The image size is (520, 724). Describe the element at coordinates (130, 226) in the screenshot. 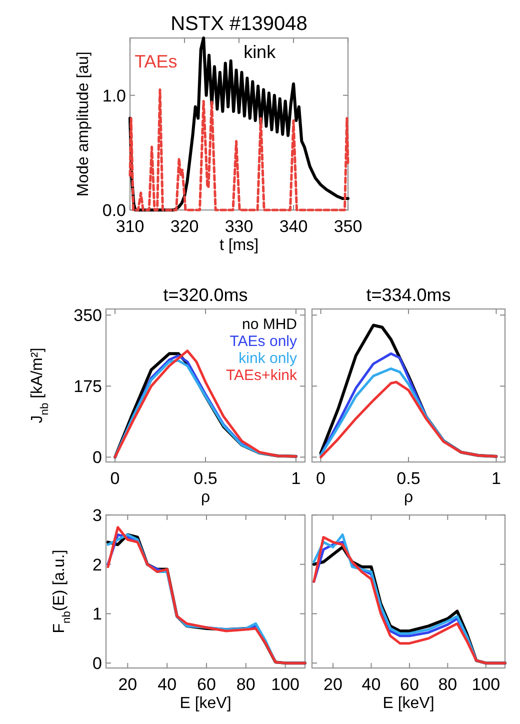

I see `x-tick-label: 310` at that location.